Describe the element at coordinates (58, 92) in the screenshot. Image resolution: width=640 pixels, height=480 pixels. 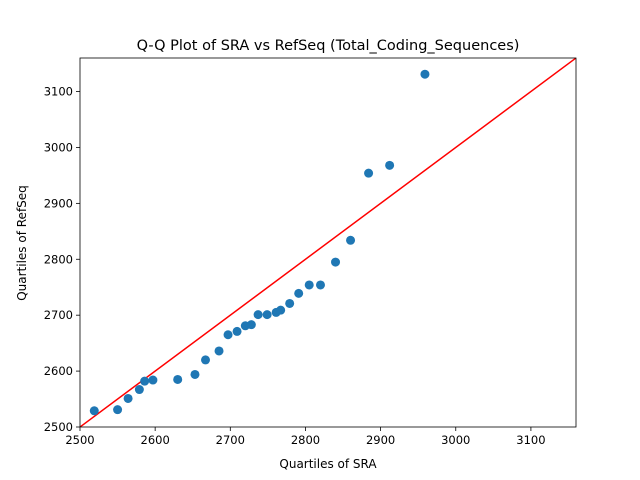
I see `y-tick-label: 3100` at that location.